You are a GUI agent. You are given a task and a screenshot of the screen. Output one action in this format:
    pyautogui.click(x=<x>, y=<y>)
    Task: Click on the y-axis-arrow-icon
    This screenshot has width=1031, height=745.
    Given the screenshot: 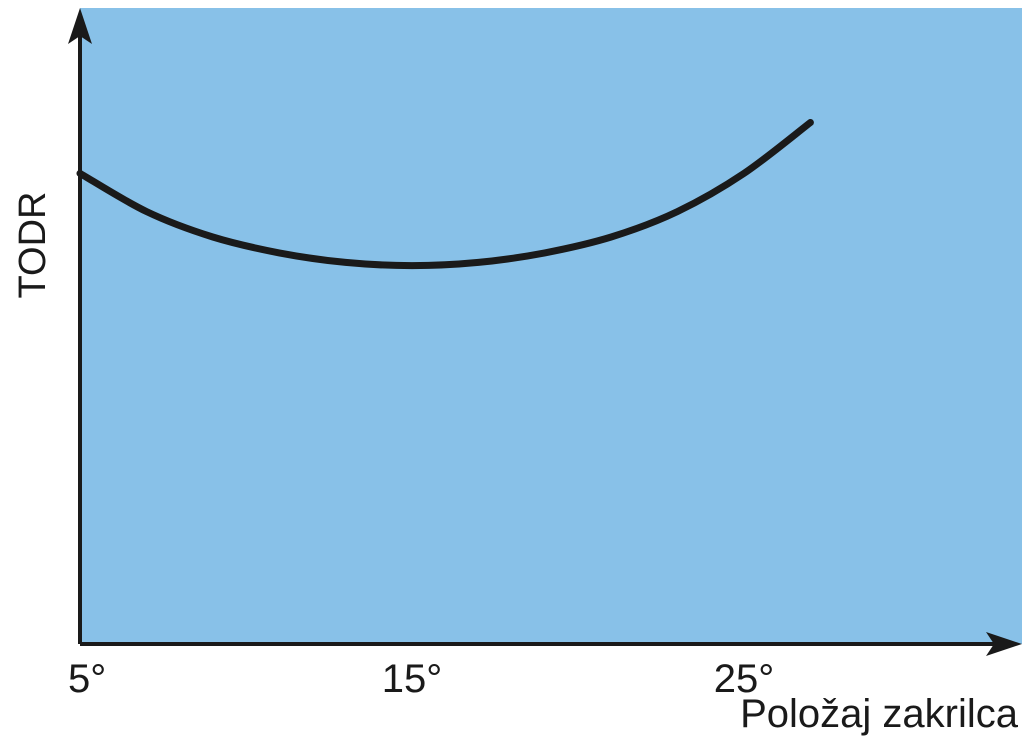 What is the action you would take?
    pyautogui.click(x=80, y=26)
    